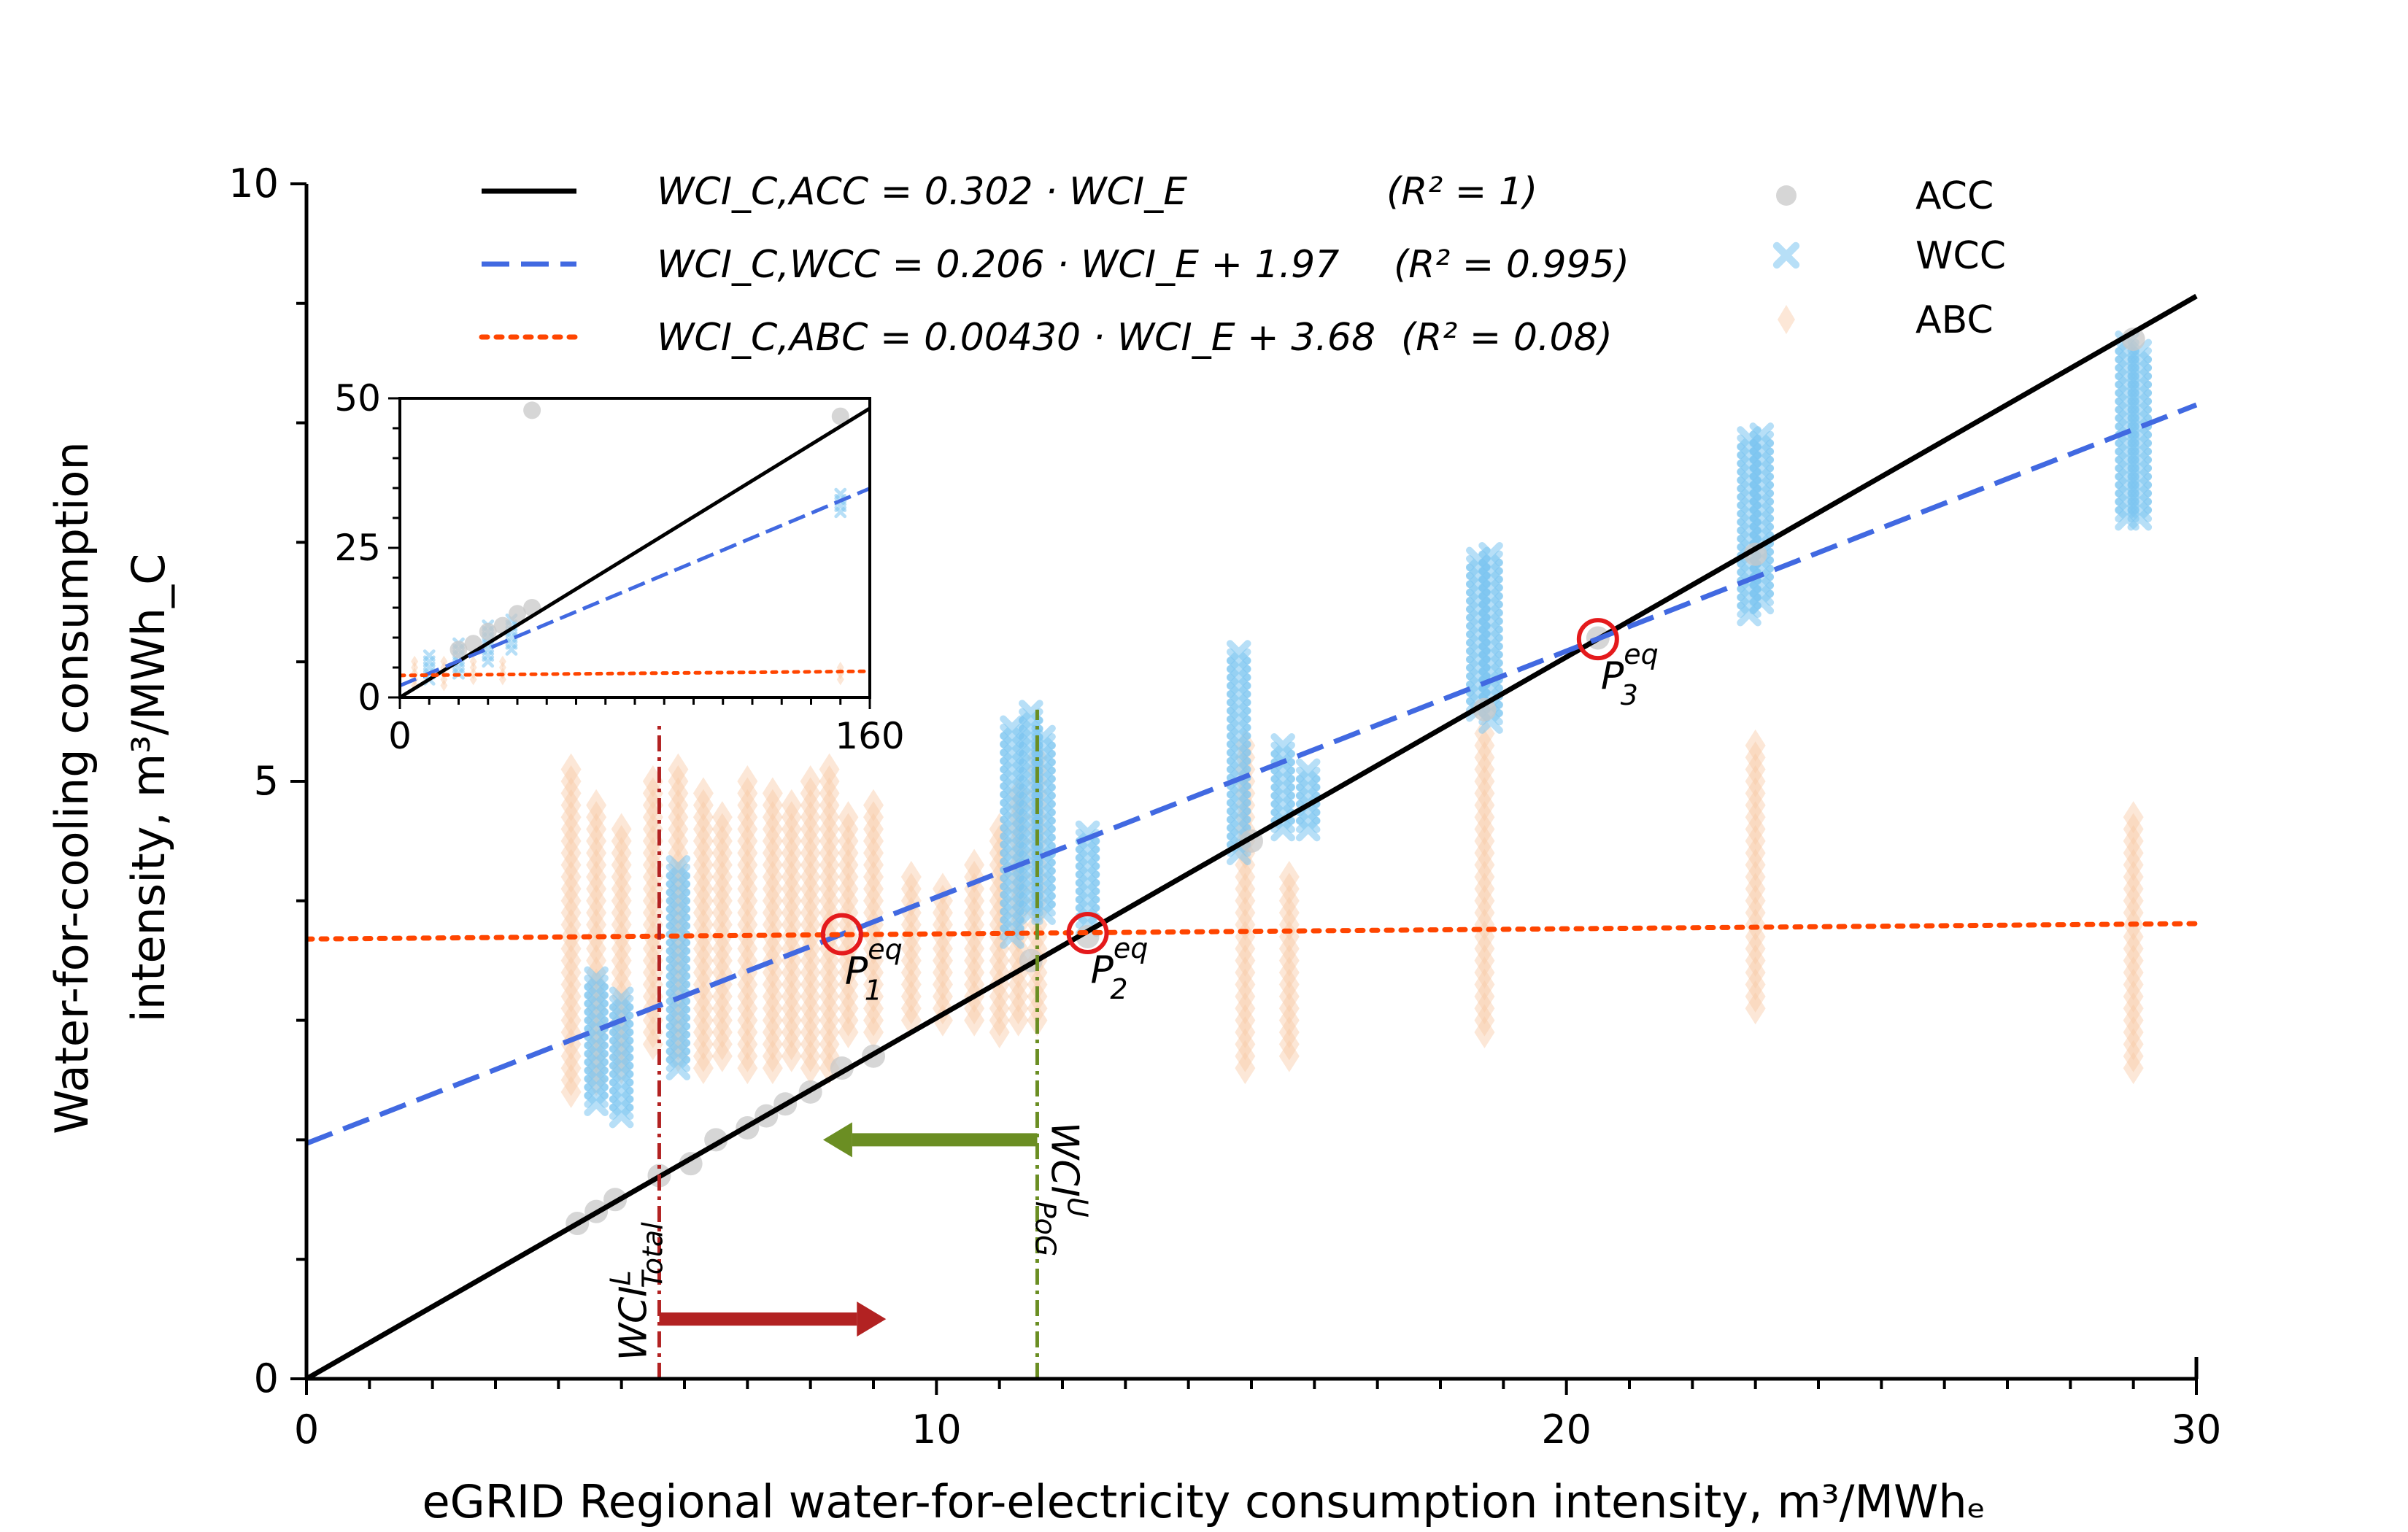  I want to click on inset-acc-marker, so click(840, 416).